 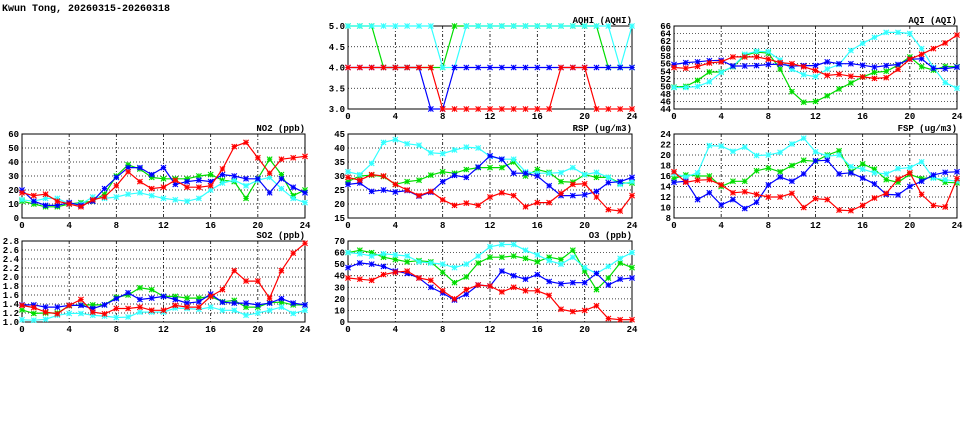 I want to click on y-tick-label: 50, so click(x=339, y=265).